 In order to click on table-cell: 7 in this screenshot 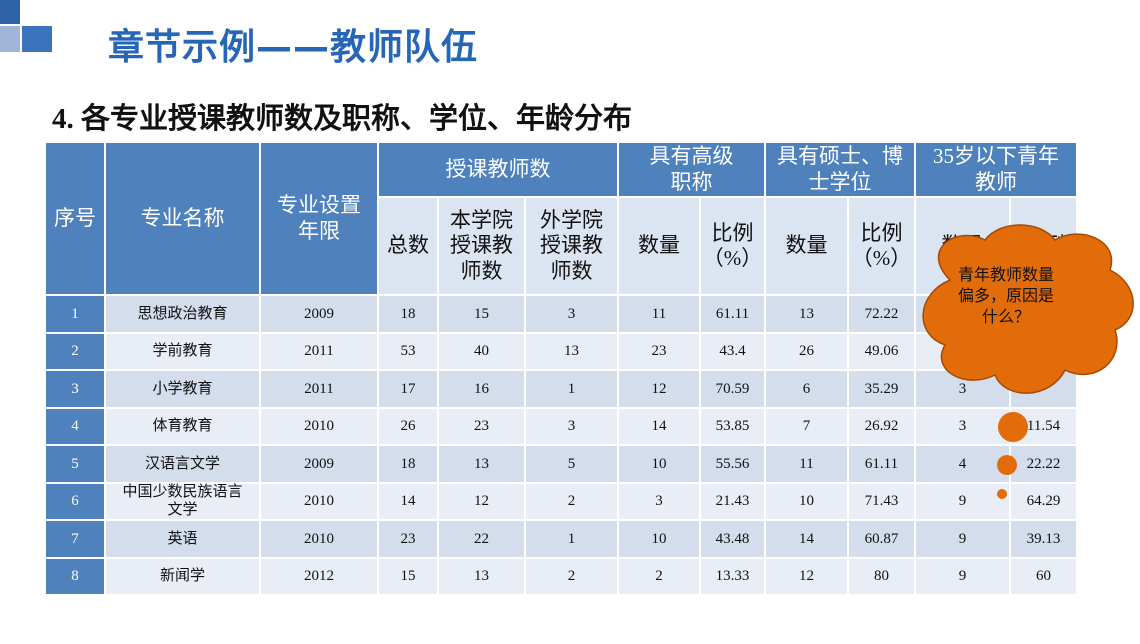, I will do `click(806, 426)`.